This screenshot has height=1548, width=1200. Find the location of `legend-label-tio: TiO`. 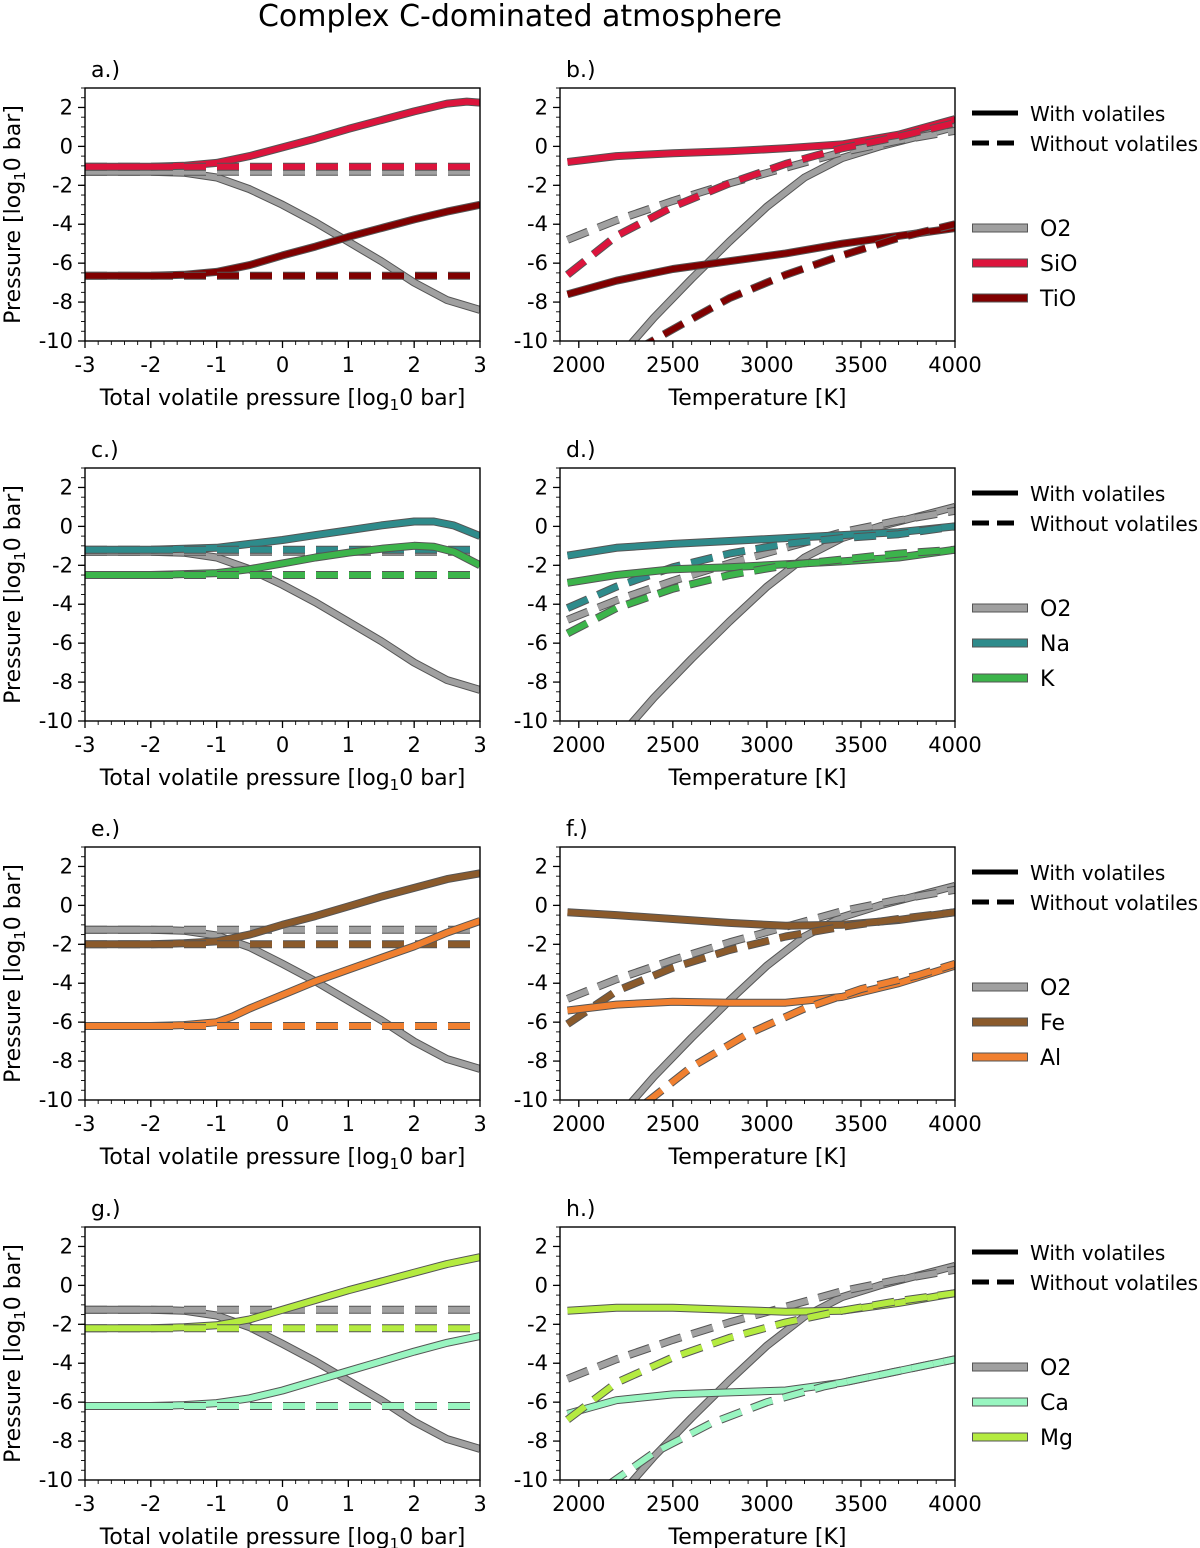

legend-label-tio: TiO is located at coordinates (1057, 299).